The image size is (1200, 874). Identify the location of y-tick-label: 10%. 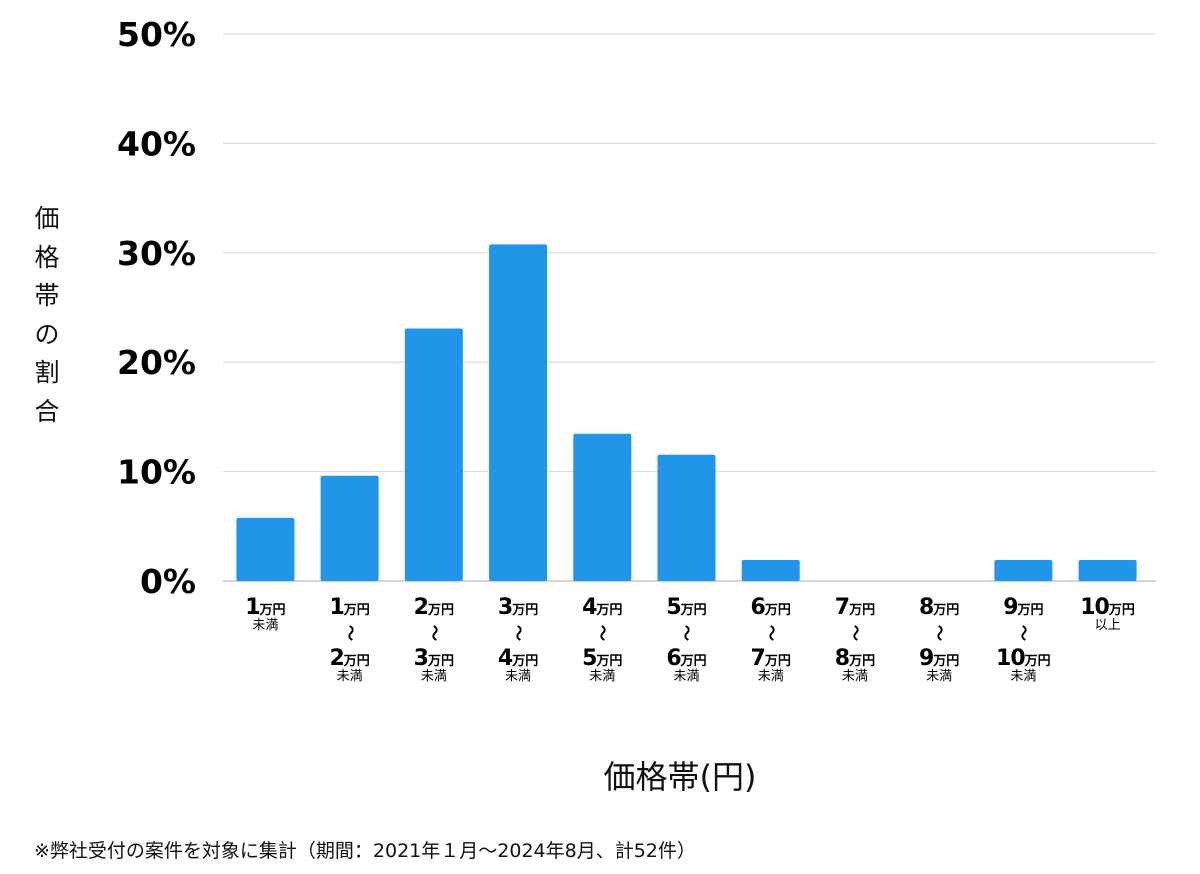
(156, 472).